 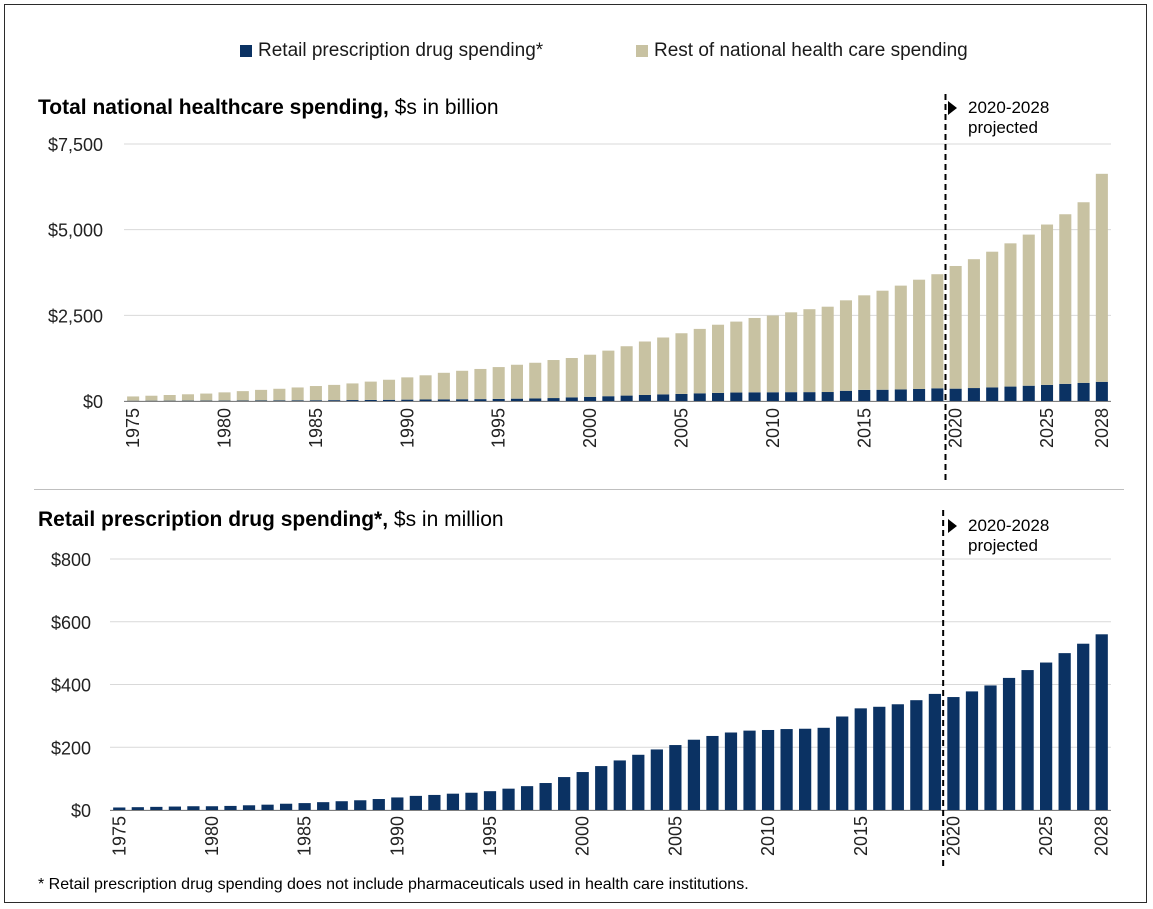 What do you see at coordinates (213, 519) in the screenshot?
I see `chart2-title-main: Retail prescription drug spending*,` at bounding box center [213, 519].